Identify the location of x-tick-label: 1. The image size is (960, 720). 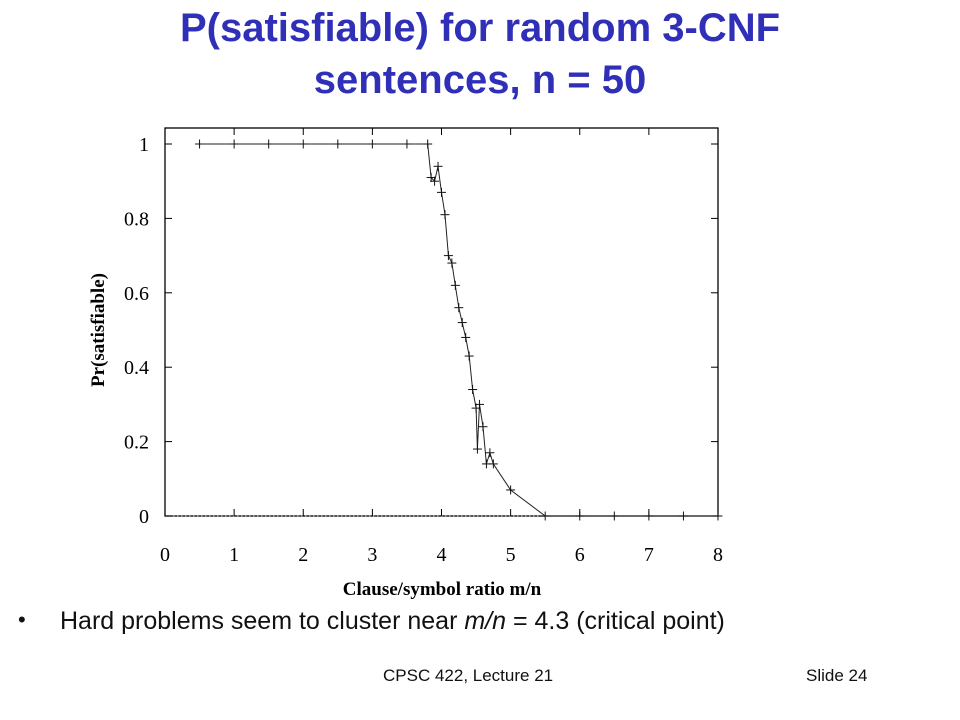
(234, 555).